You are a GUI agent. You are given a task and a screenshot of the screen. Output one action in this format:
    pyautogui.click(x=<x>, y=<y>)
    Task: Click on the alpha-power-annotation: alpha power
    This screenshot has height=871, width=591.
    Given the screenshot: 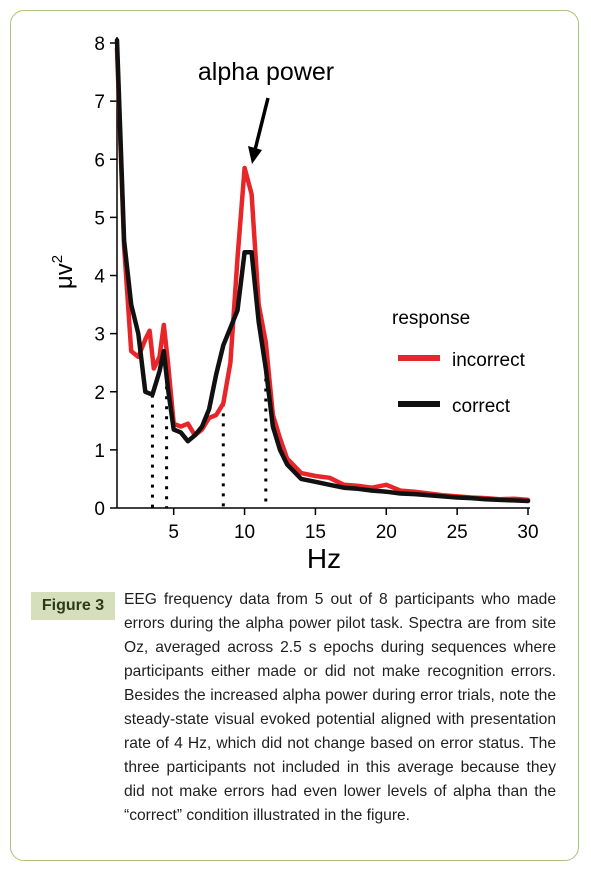 What is the action you would take?
    pyautogui.click(x=266, y=111)
    